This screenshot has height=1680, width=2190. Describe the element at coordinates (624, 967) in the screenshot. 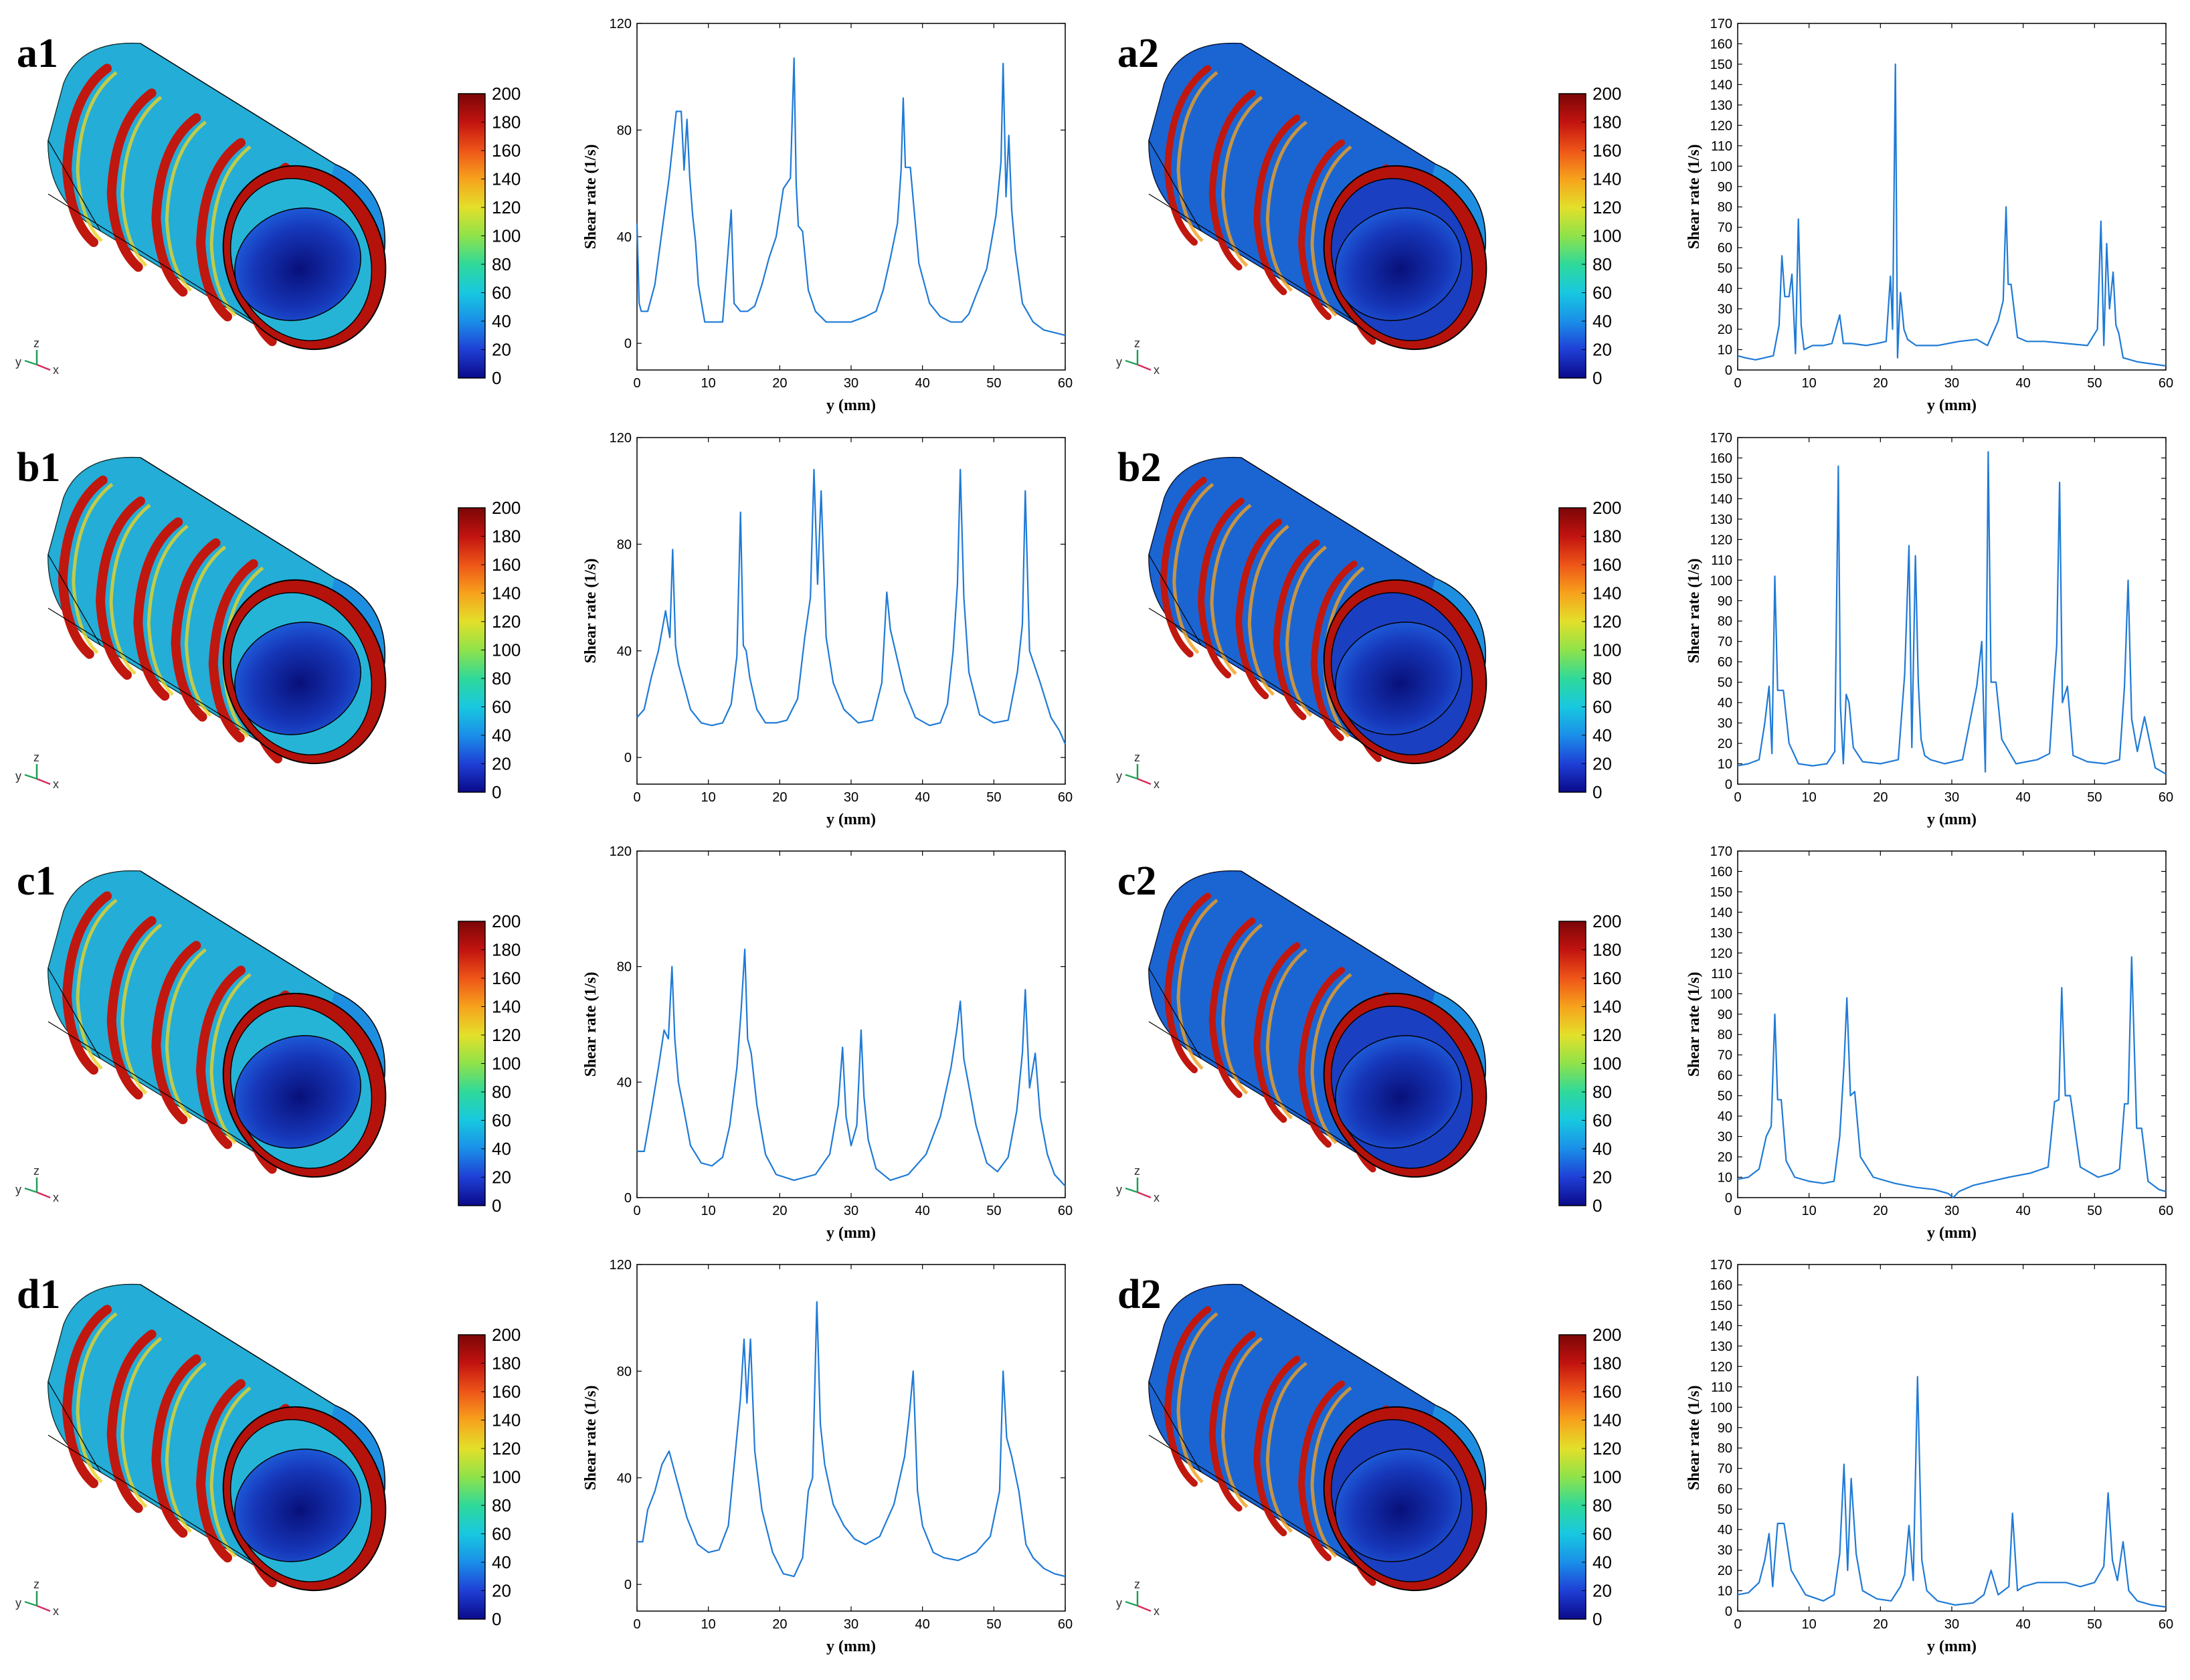

I see `y-tick-label: 80` at that location.